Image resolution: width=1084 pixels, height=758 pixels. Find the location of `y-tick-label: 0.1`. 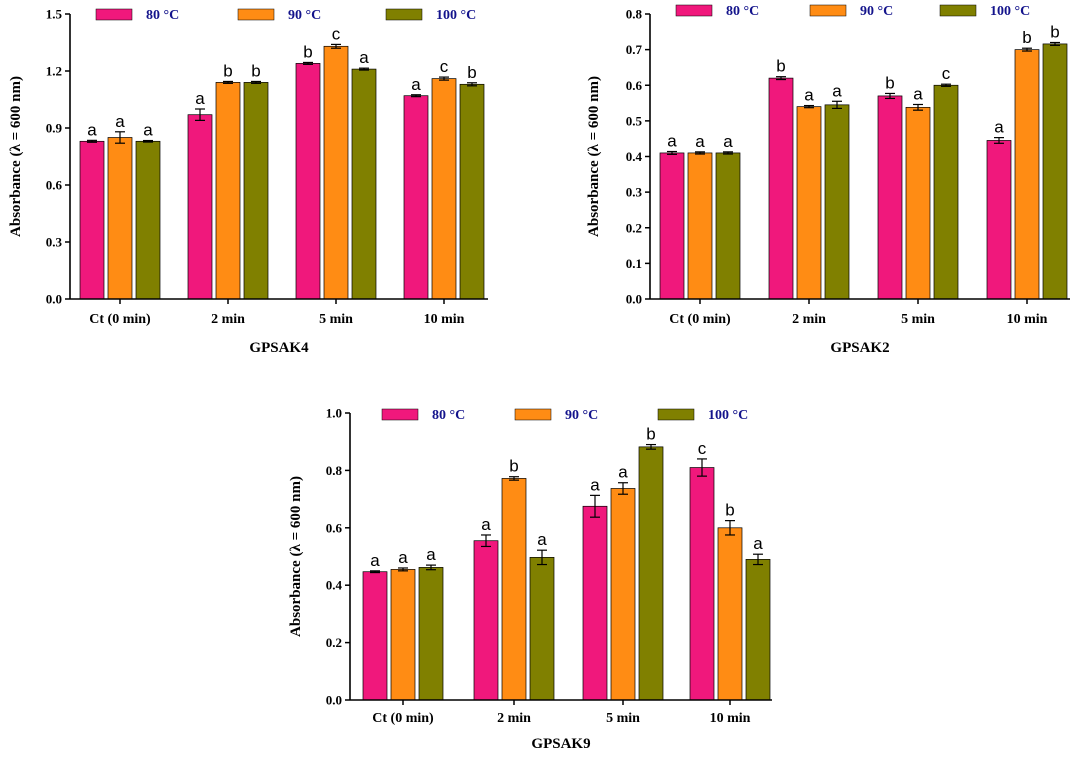

y-tick-label: 0.1 is located at coordinates (634, 263).